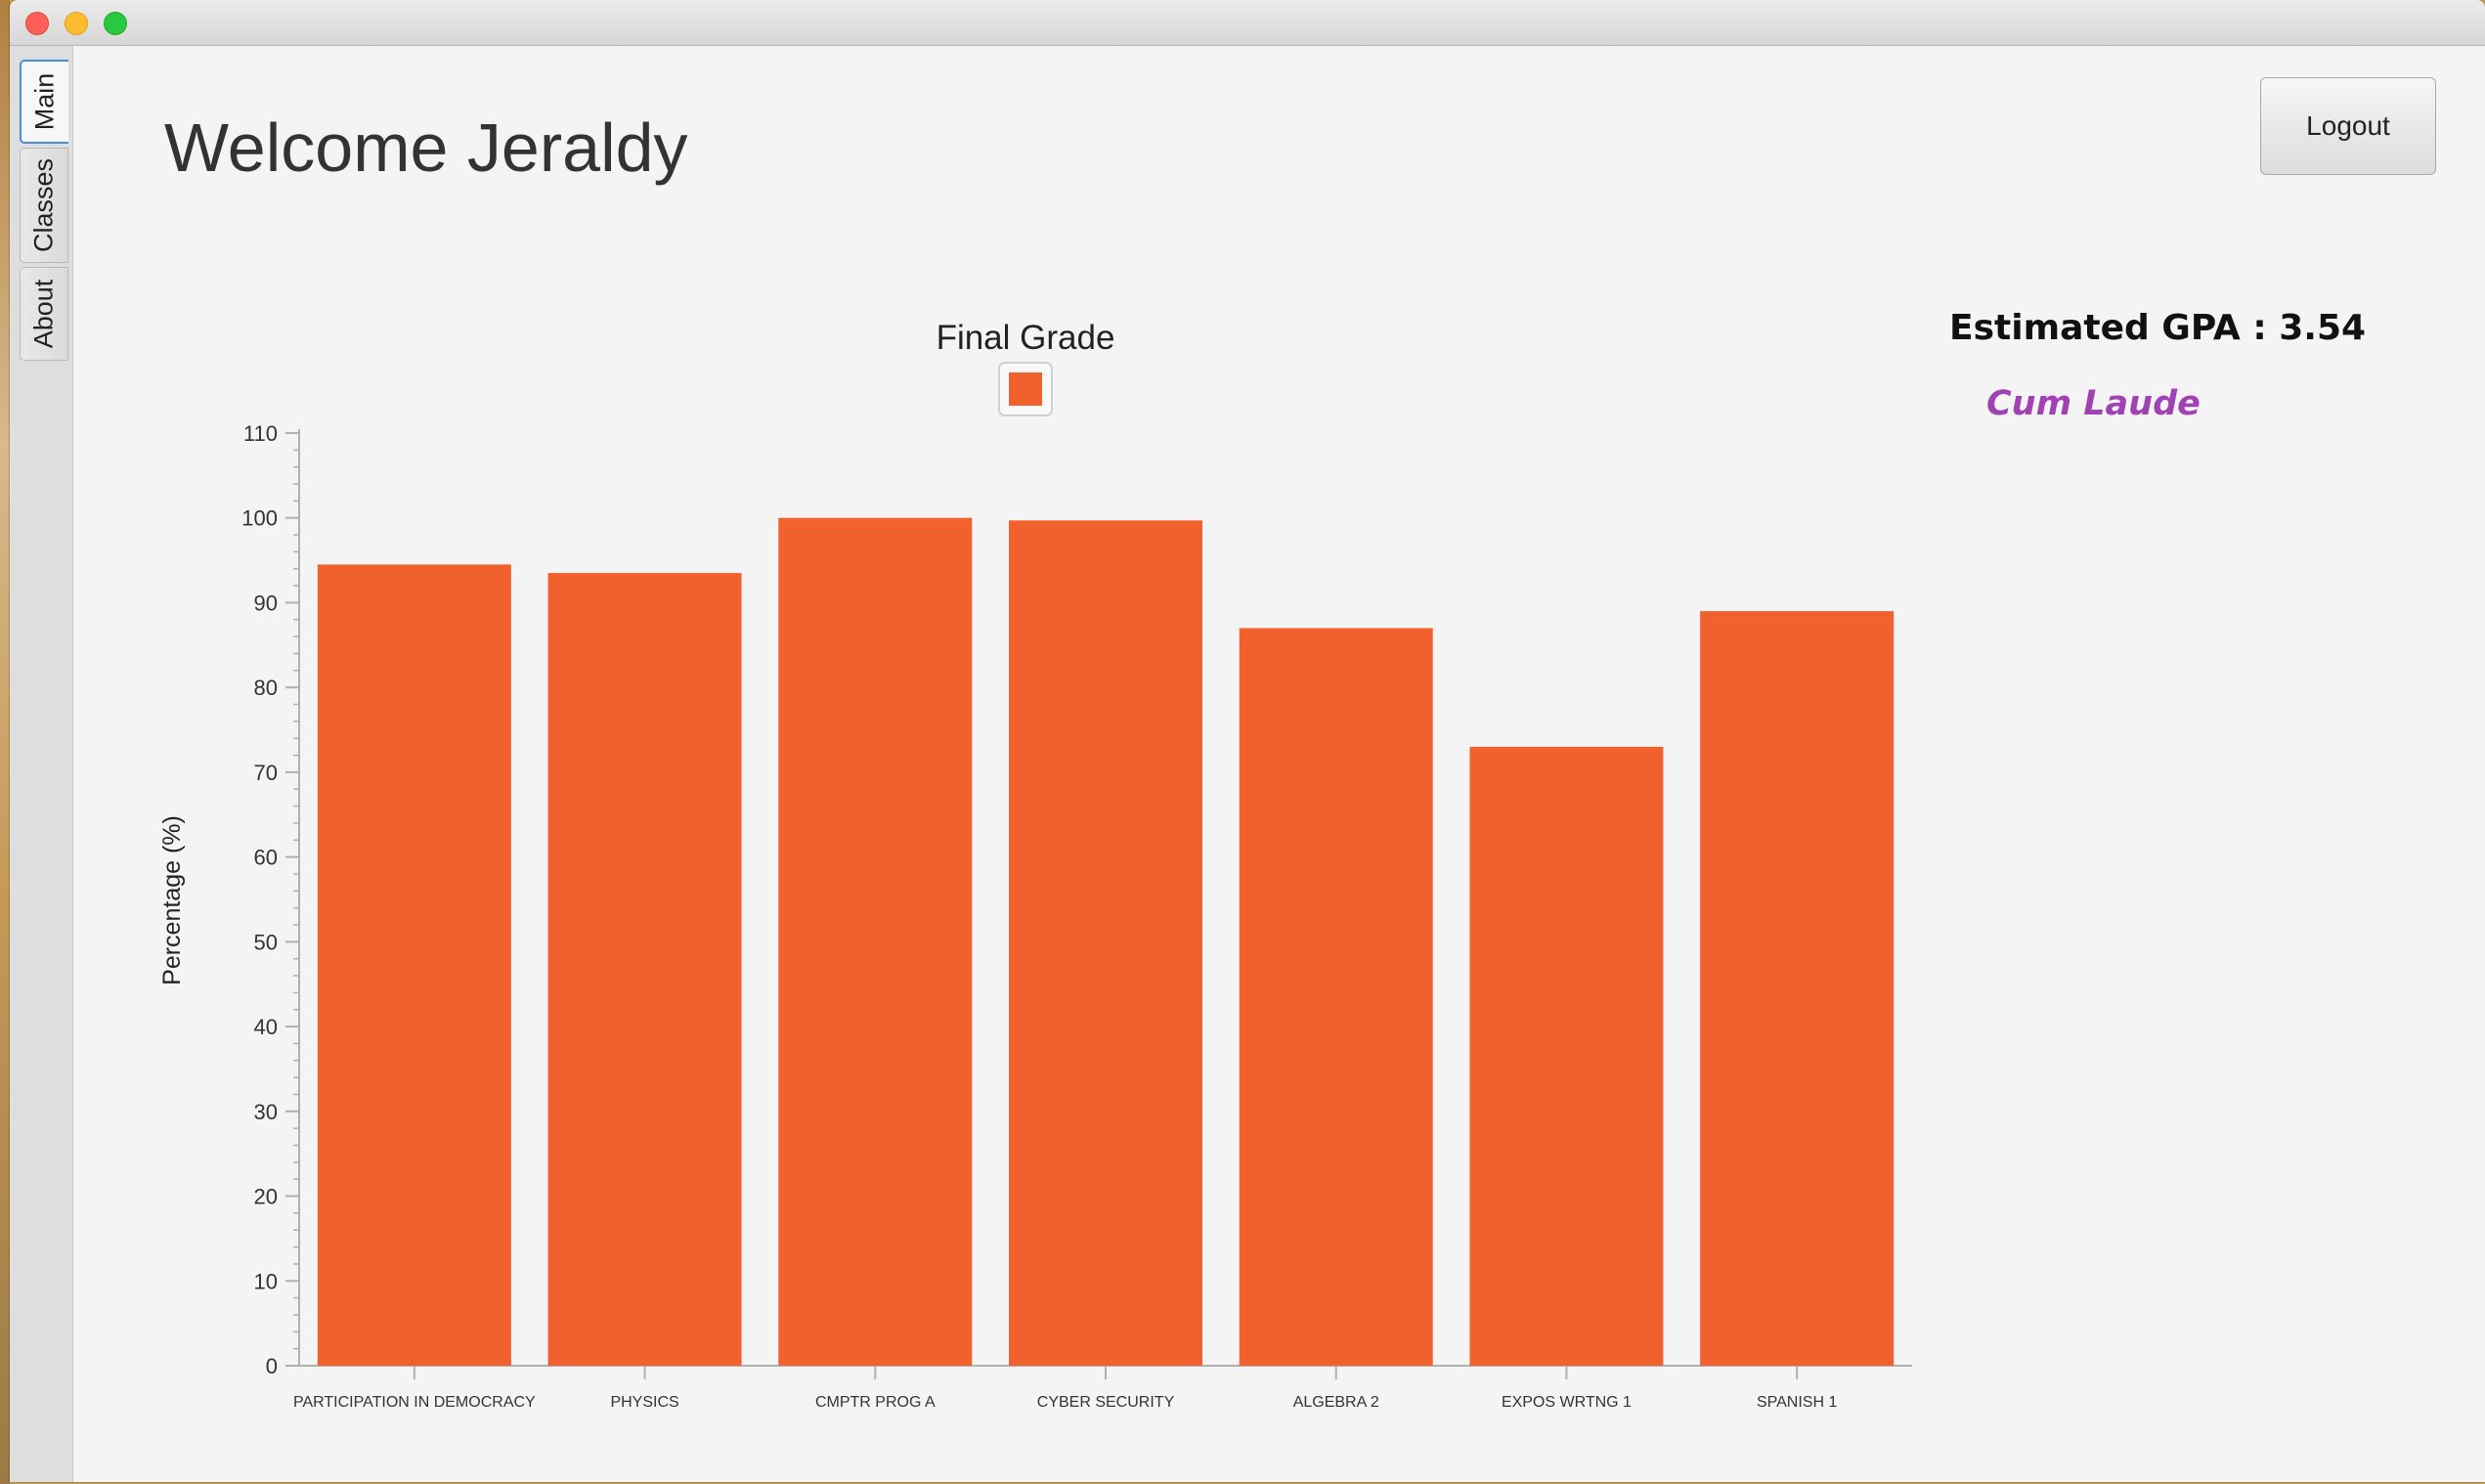  I want to click on y-tick-label: 30, so click(266, 1112).